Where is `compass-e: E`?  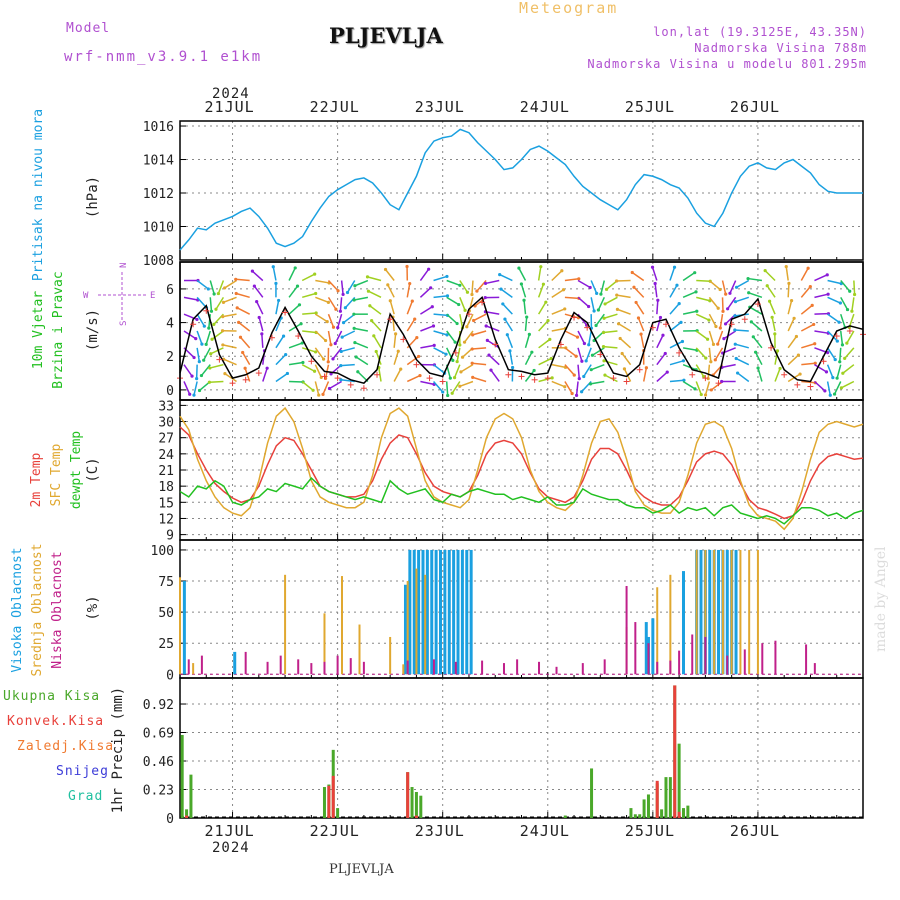 compass-e: E is located at coordinates (152, 296).